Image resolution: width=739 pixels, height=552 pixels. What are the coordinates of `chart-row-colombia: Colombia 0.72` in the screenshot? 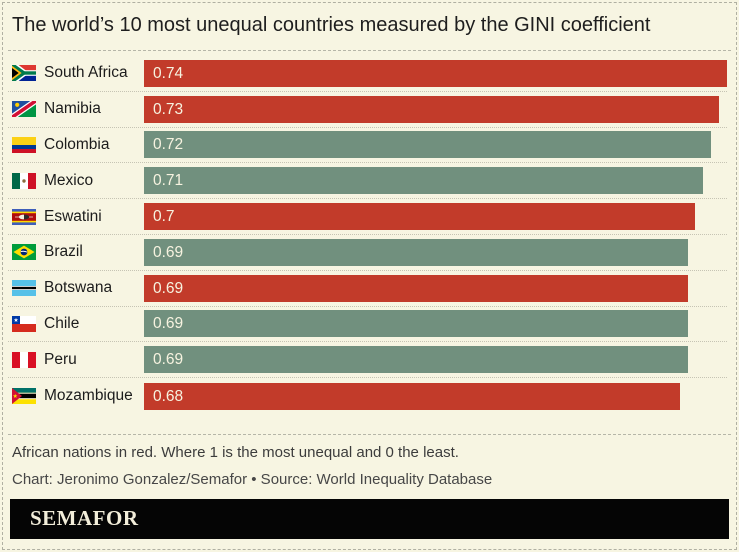 It's located at (367, 146).